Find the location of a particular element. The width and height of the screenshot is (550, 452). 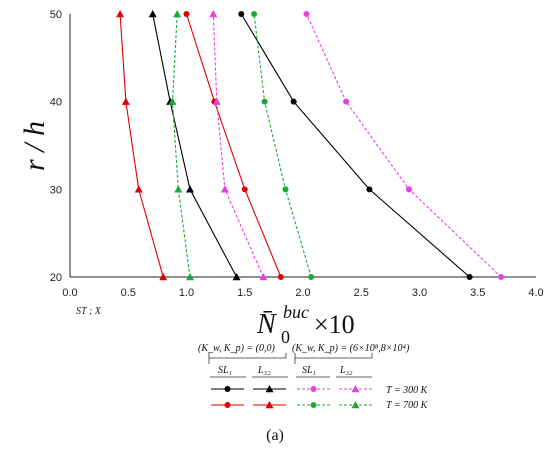

legend-group1-title: (K_w, K_p) = (0,0) is located at coordinates (237, 348).